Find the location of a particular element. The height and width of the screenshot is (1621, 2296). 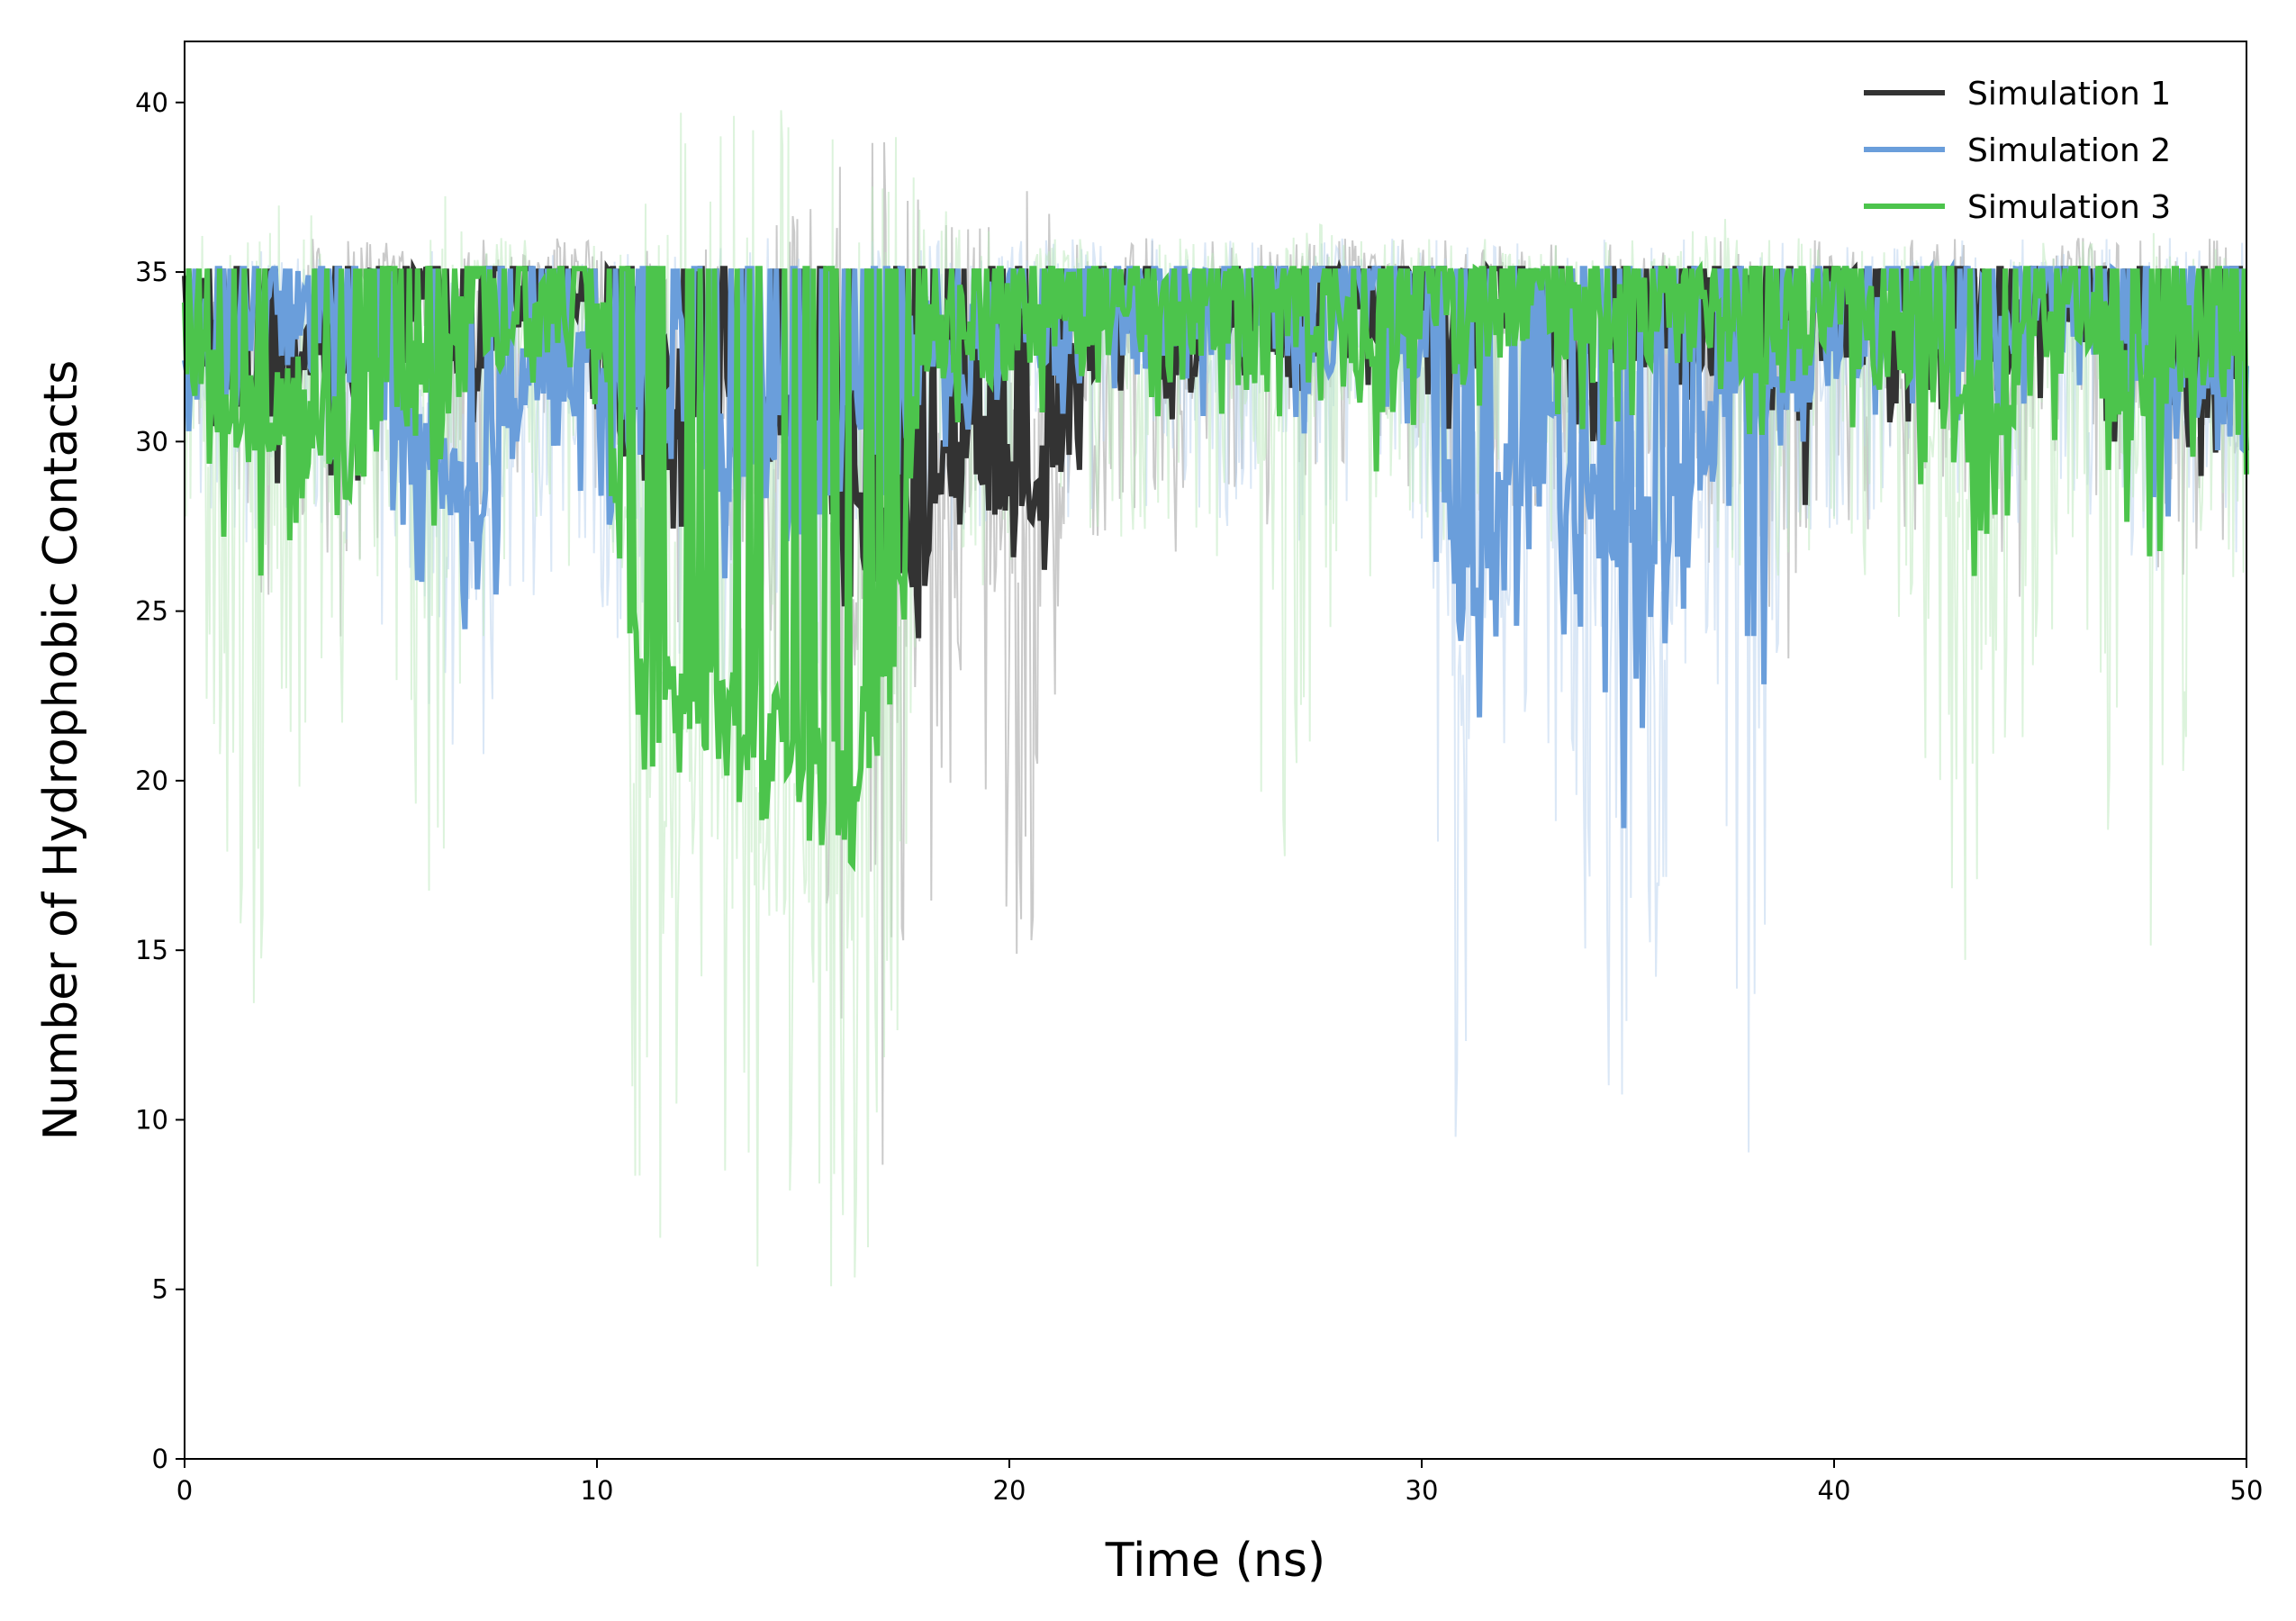

y-tick-label: 5 is located at coordinates (160, 1289).